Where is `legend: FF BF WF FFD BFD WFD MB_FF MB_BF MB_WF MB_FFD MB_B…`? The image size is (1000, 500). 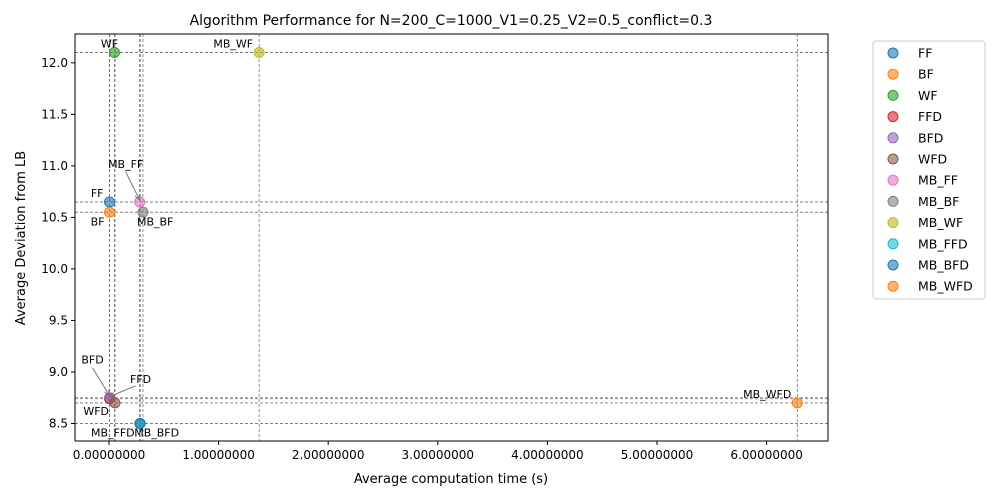 legend: FF BF WF FFD BFD WFD MB_FF MB_BF MB_WF MB_FFD MB_B… is located at coordinates (929, 170).